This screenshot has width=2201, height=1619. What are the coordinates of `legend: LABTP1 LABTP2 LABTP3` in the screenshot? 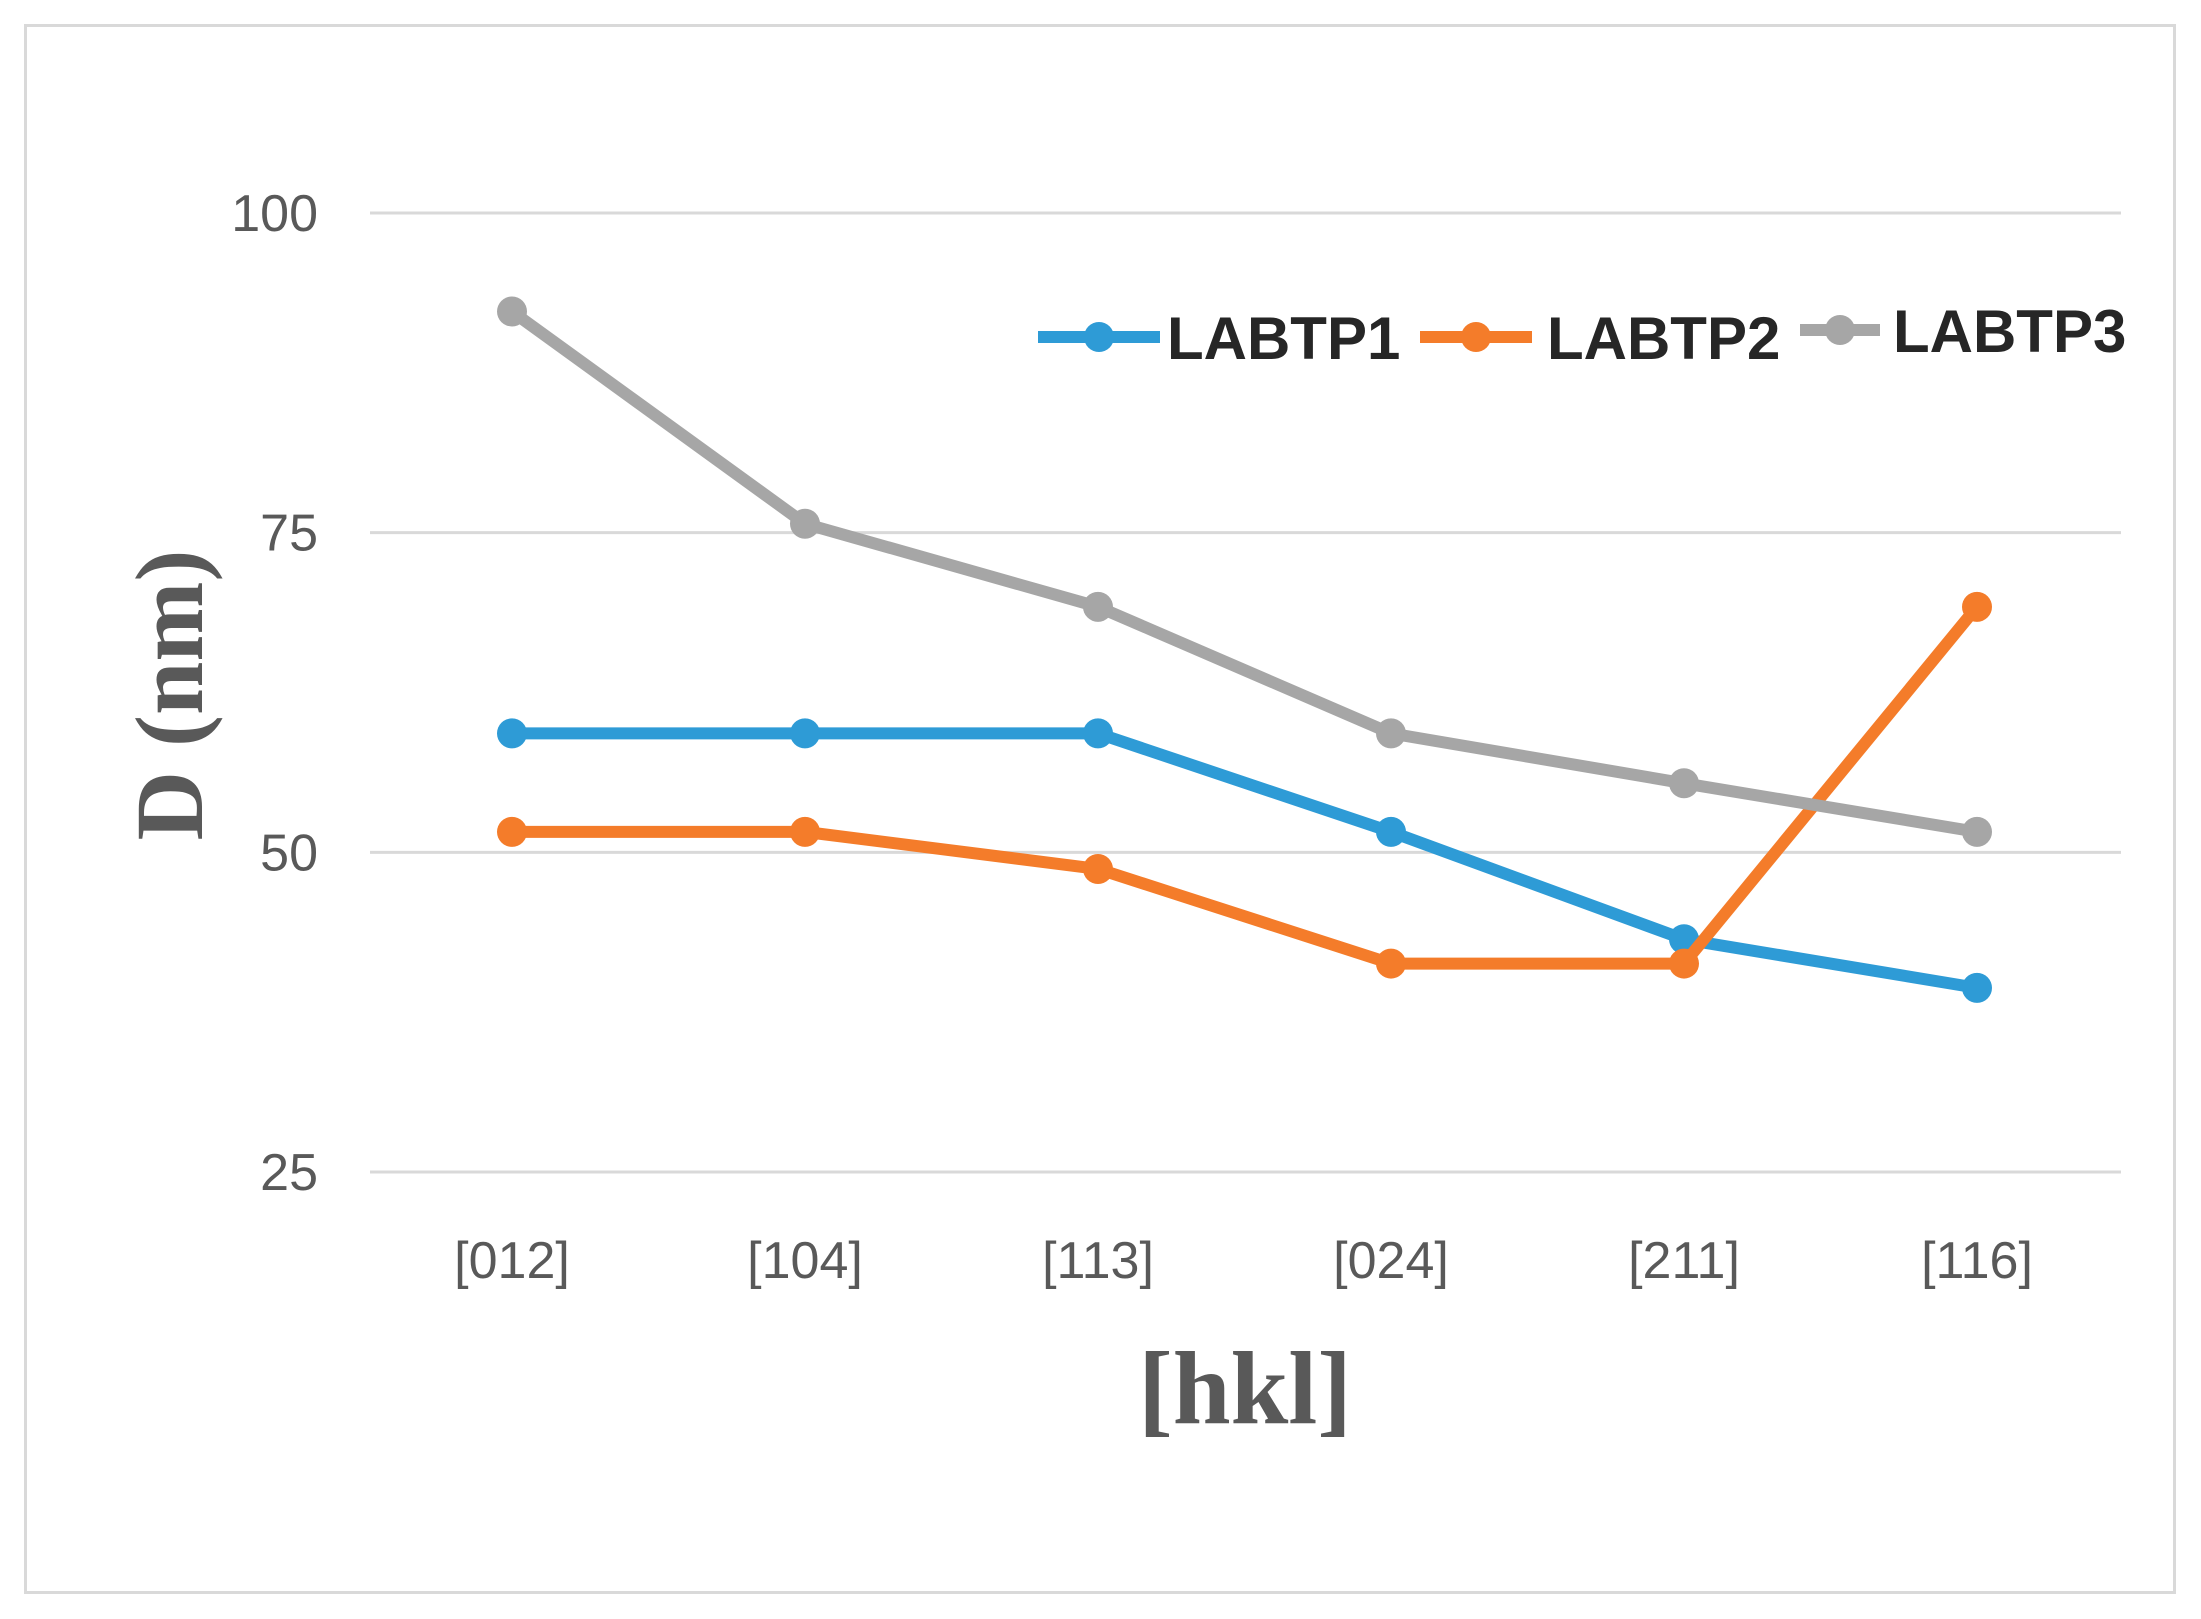 It's located at (1582, 335).